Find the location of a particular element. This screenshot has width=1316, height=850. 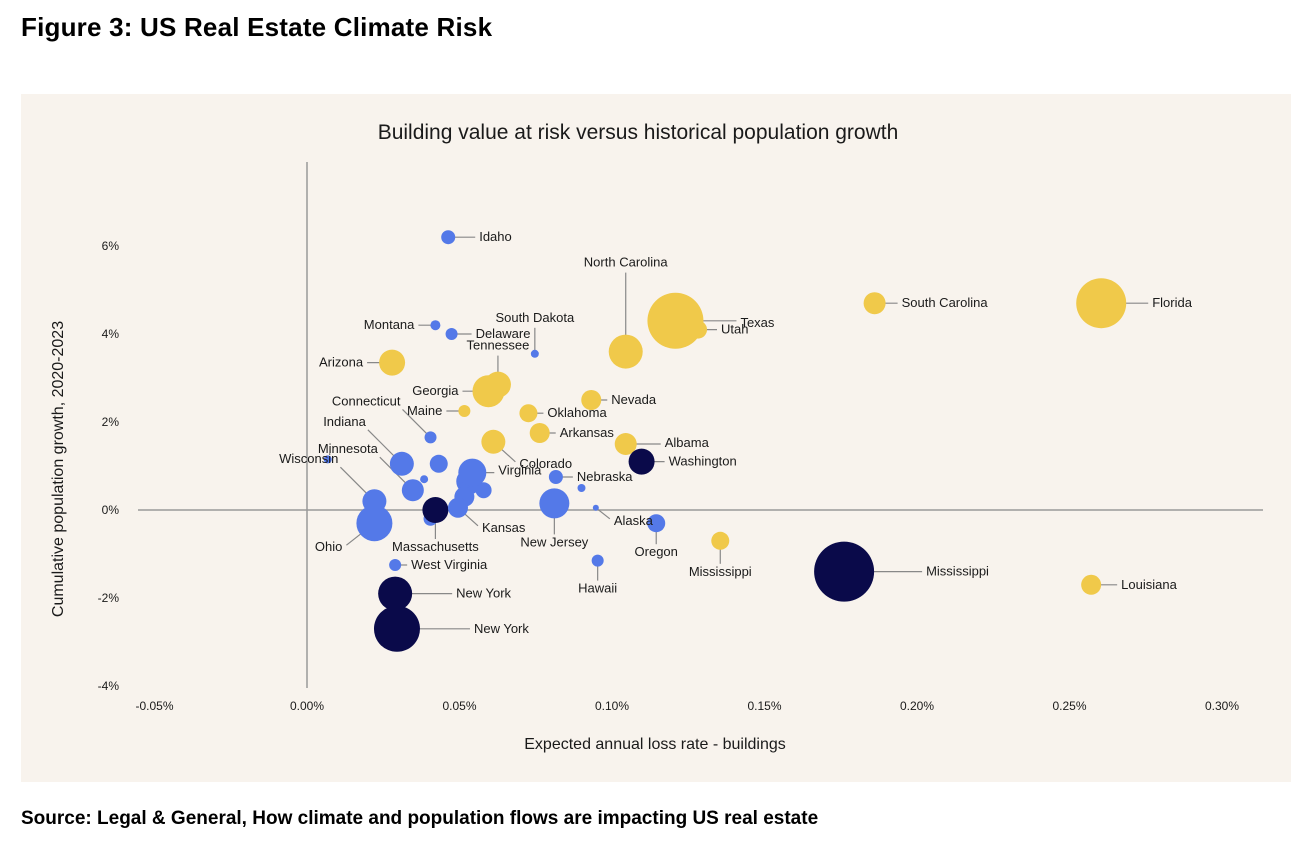

x-tick-label: -0.05% is located at coordinates (154, 706).